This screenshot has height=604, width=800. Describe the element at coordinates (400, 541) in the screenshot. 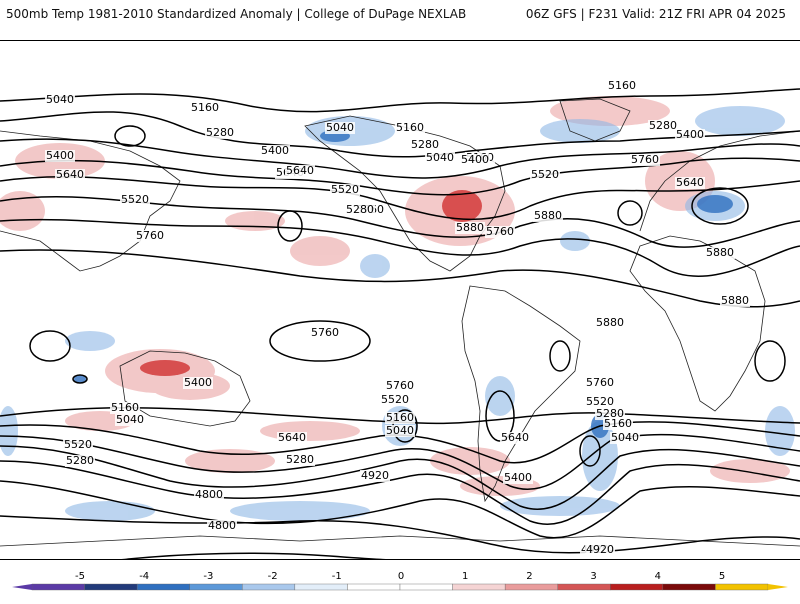

I see `antarctica-outline` at that location.